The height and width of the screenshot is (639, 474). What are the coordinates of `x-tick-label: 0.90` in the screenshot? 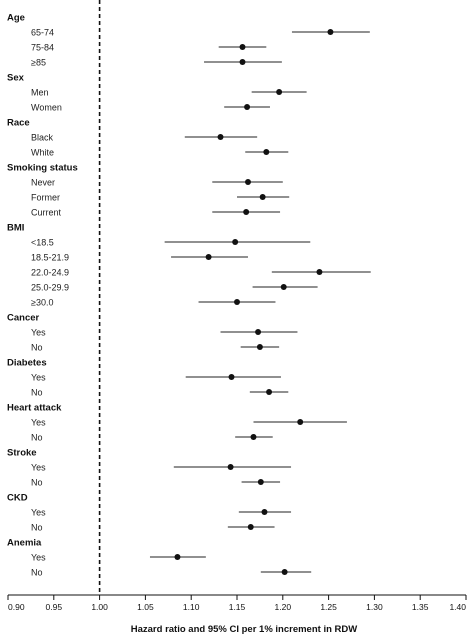 It's located at (16, 607).